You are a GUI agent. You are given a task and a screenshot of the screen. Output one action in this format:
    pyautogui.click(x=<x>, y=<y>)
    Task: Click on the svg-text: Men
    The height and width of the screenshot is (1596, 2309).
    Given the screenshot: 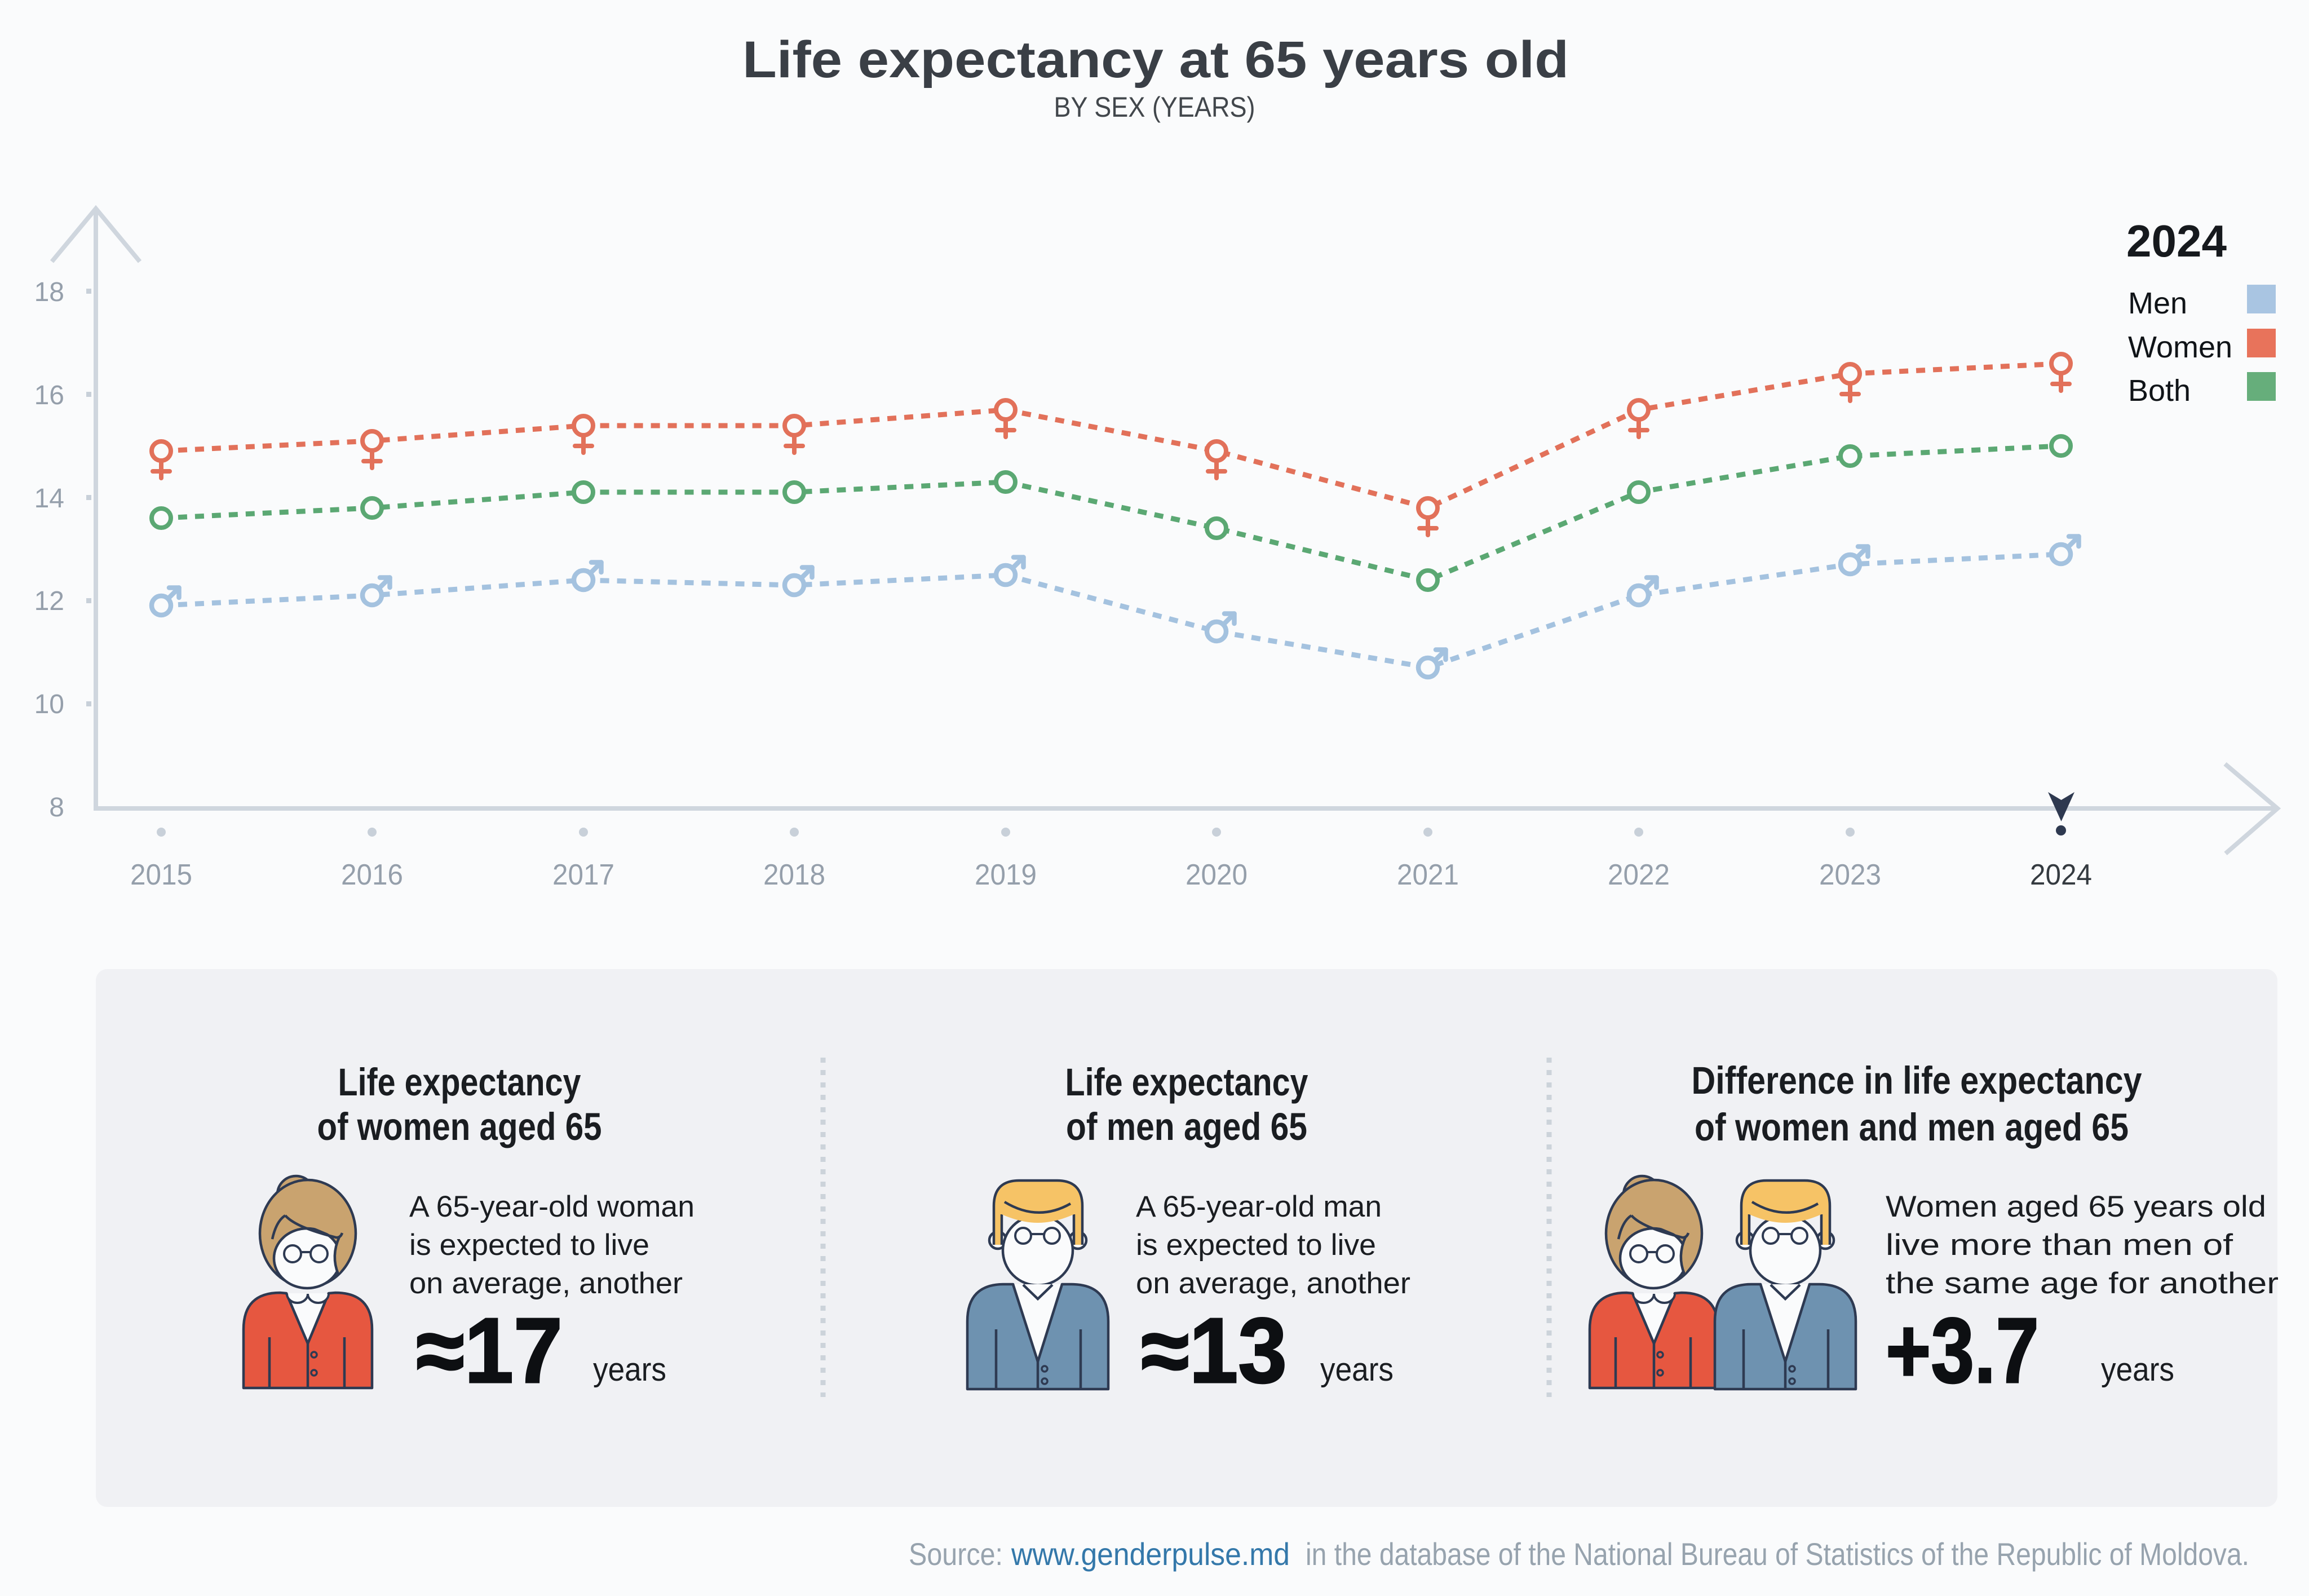 What is the action you would take?
    pyautogui.click(x=2157, y=303)
    